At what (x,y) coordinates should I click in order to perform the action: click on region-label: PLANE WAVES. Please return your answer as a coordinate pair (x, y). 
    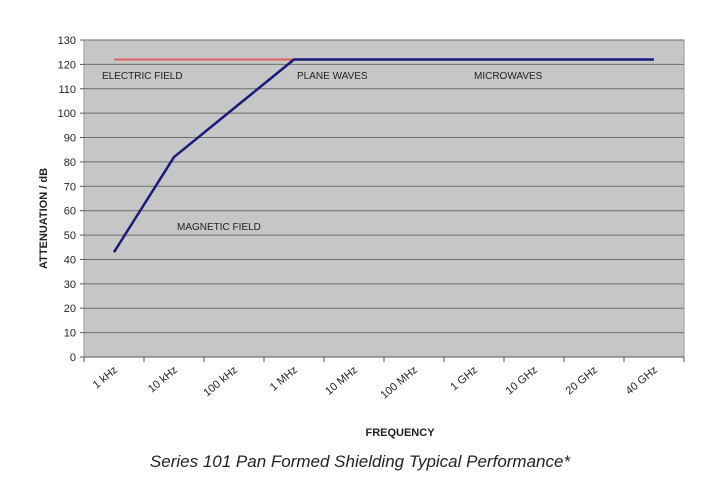
    Looking at the image, I should click on (332, 76).